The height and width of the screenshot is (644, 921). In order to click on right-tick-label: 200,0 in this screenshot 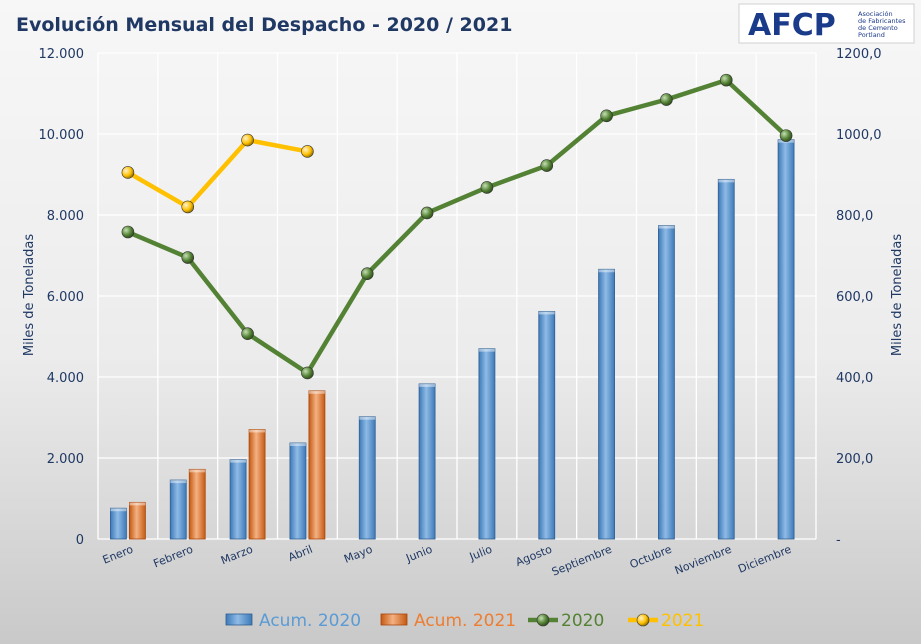, I will do `click(854, 459)`.